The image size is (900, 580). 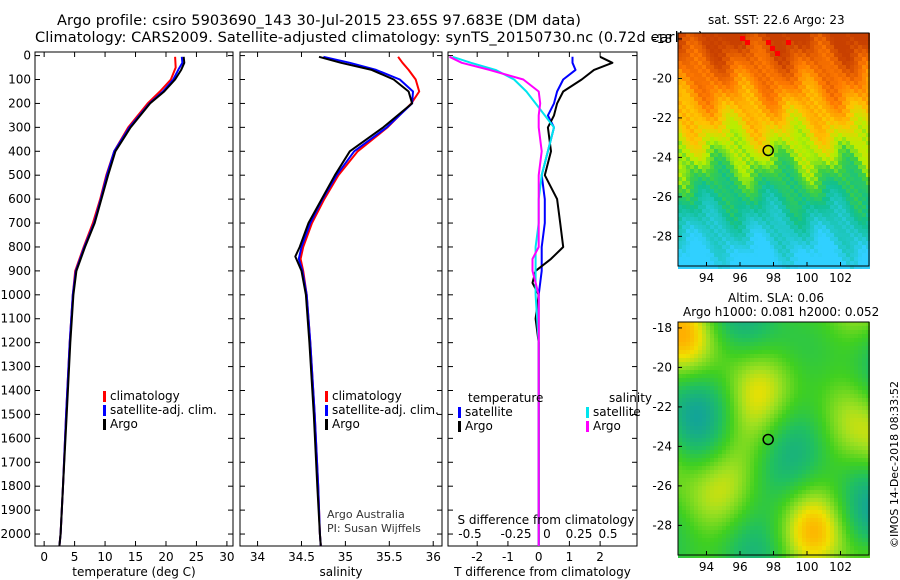 What do you see at coordinates (226, 557) in the screenshot?
I see `x-tick-label: 30` at bounding box center [226, 557].